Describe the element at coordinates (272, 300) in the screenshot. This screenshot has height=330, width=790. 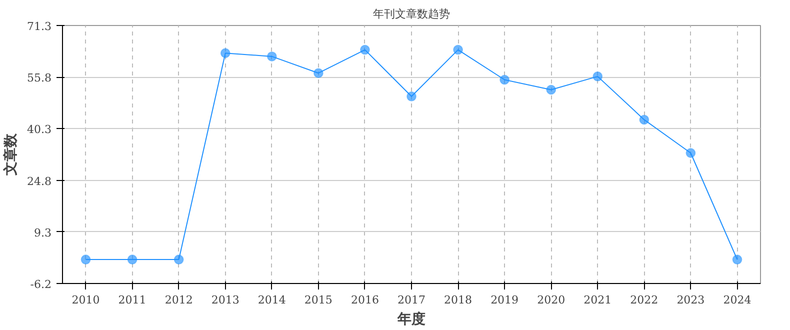
I see `x-tick-label: 2014` at that location.